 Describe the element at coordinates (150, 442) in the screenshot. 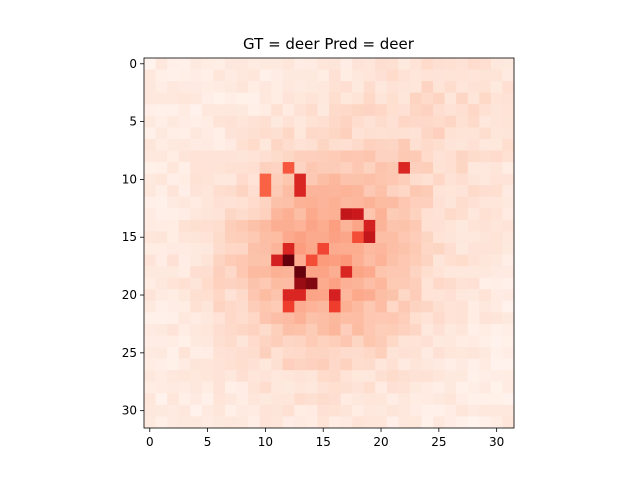

I see `x-tick-label: 0` at that location.